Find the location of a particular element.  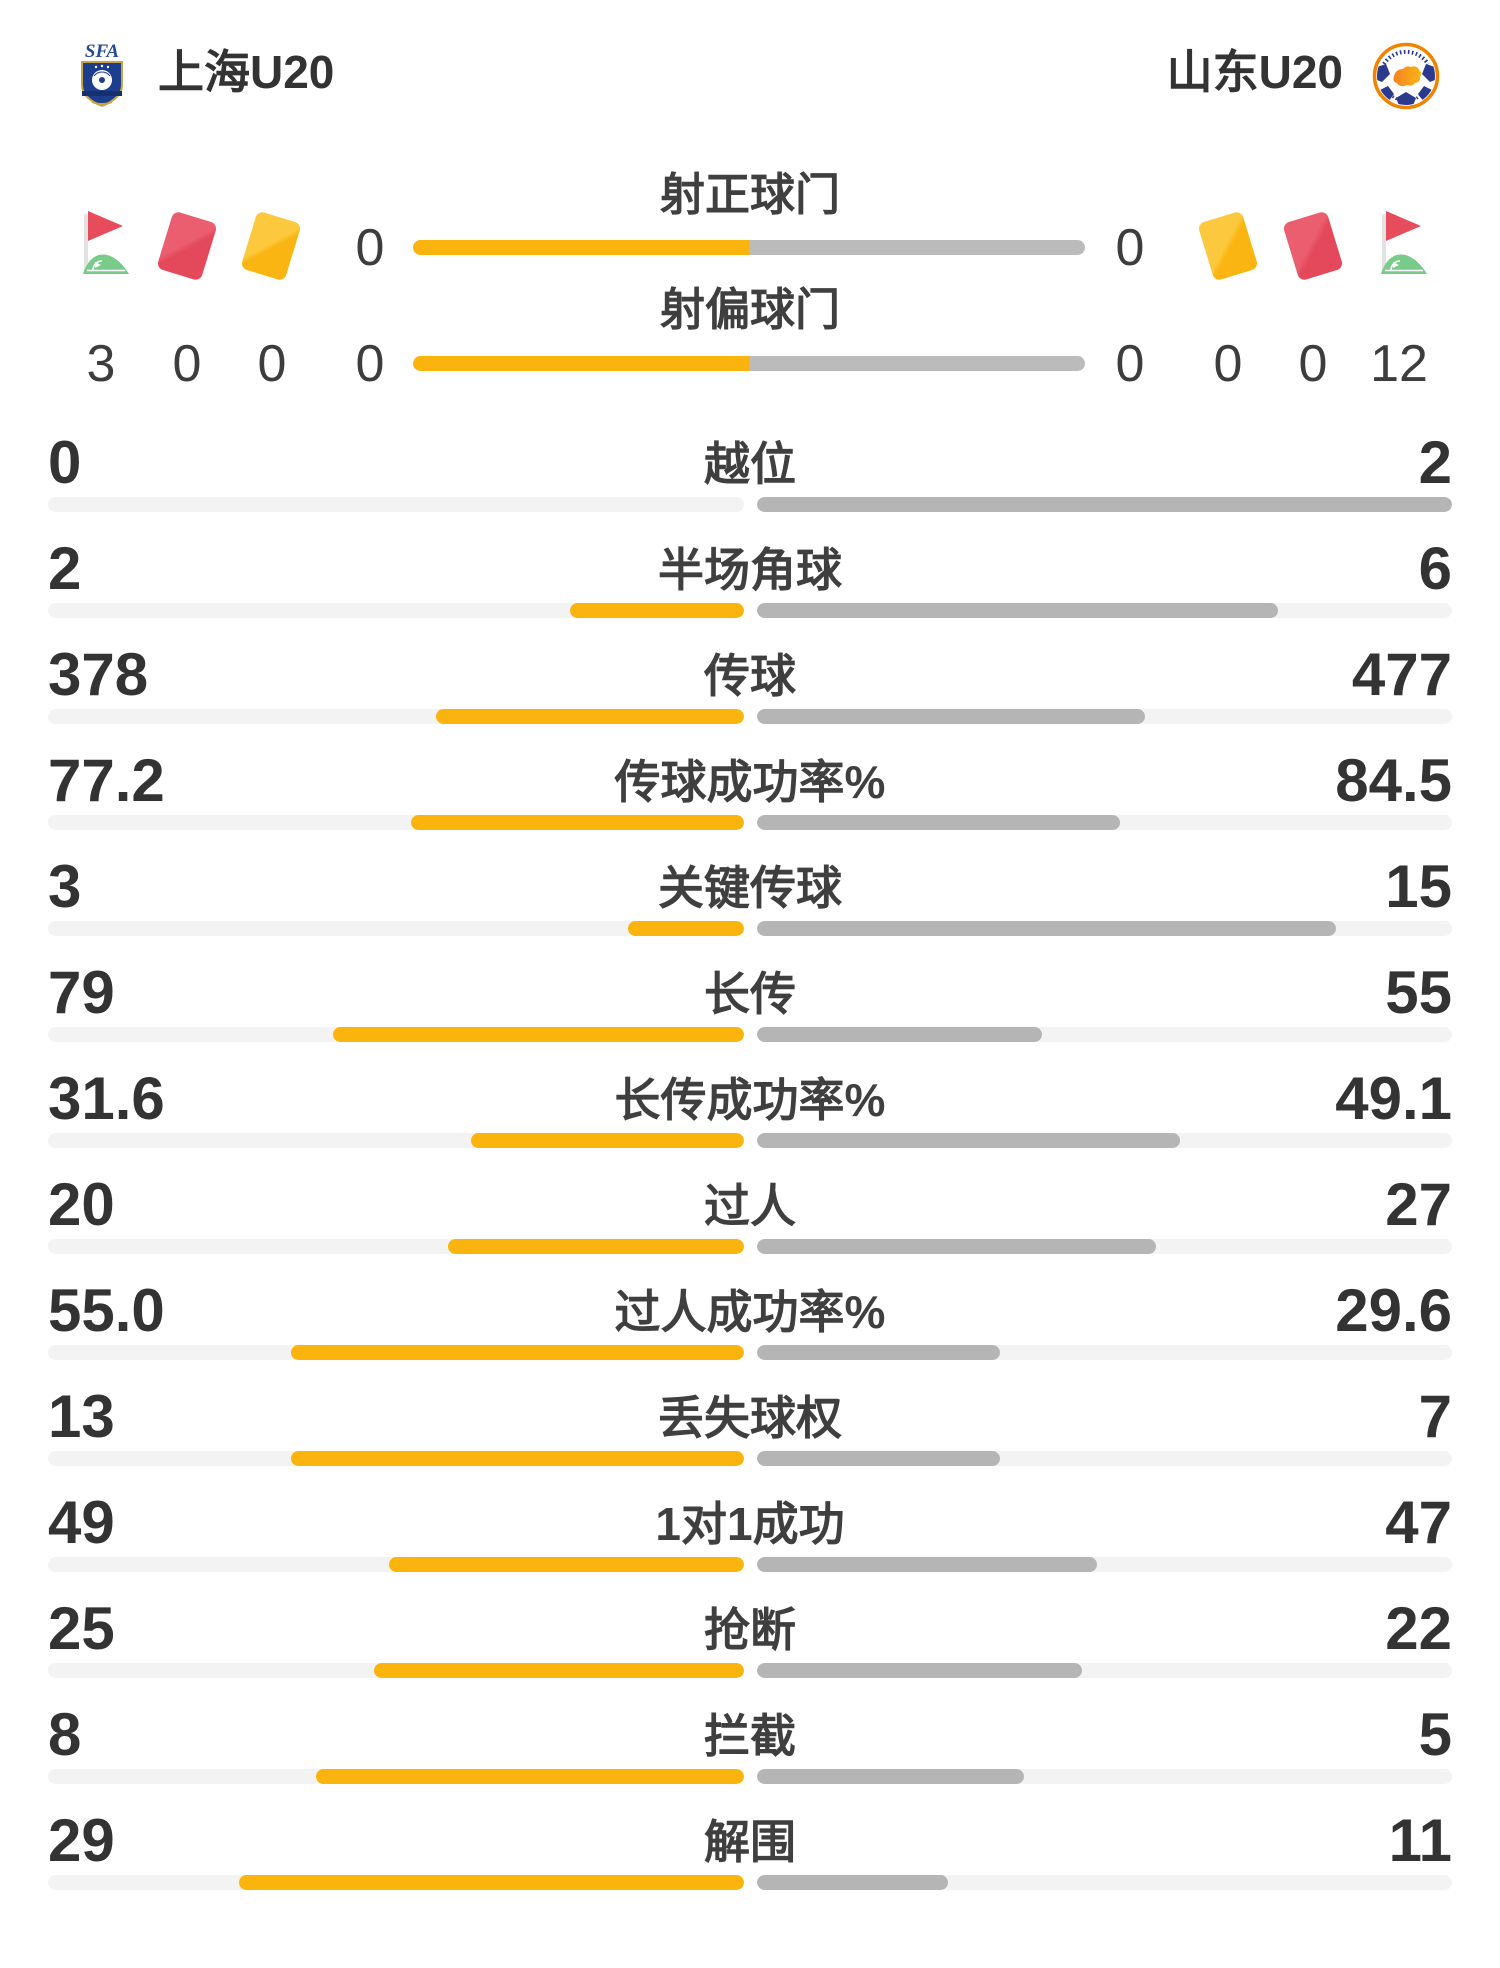

away-red-cards-count: 0 is located at coordinates (1313, 364).